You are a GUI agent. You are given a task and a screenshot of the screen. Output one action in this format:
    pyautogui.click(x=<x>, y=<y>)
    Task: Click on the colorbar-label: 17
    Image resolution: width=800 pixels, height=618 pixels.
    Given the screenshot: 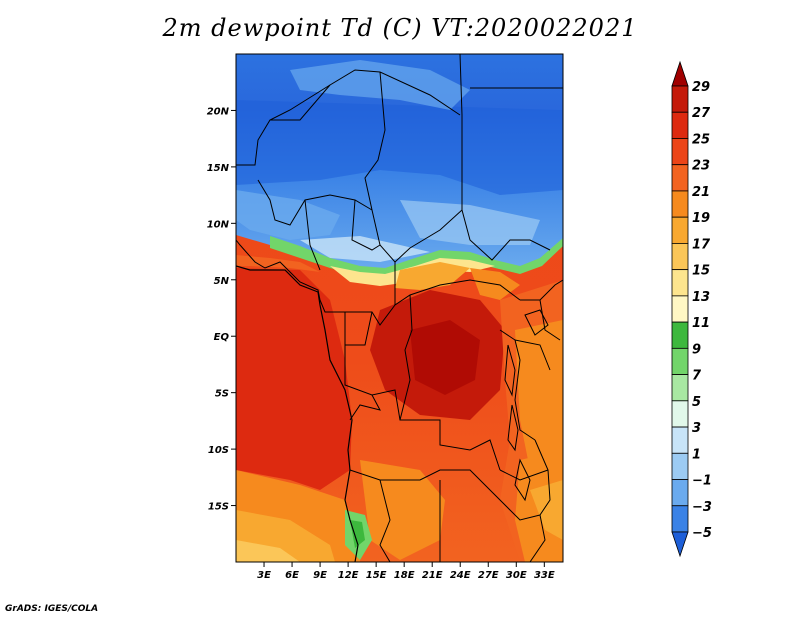 What is the action you would take?
    pyautogui.click(x=701, y=244)
    